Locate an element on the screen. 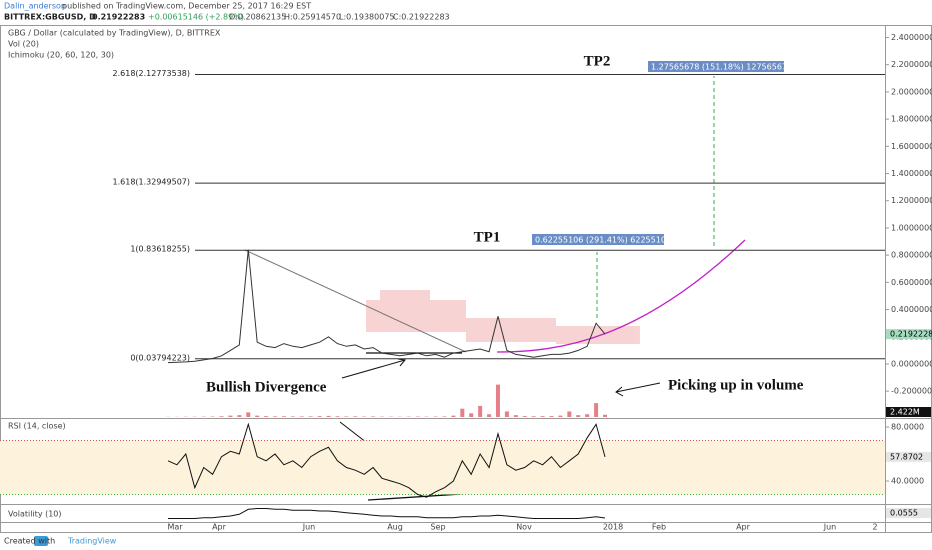 The image size is (932, 550). y-tick-label: 1.20000000 is located at coordinates (911, 200).